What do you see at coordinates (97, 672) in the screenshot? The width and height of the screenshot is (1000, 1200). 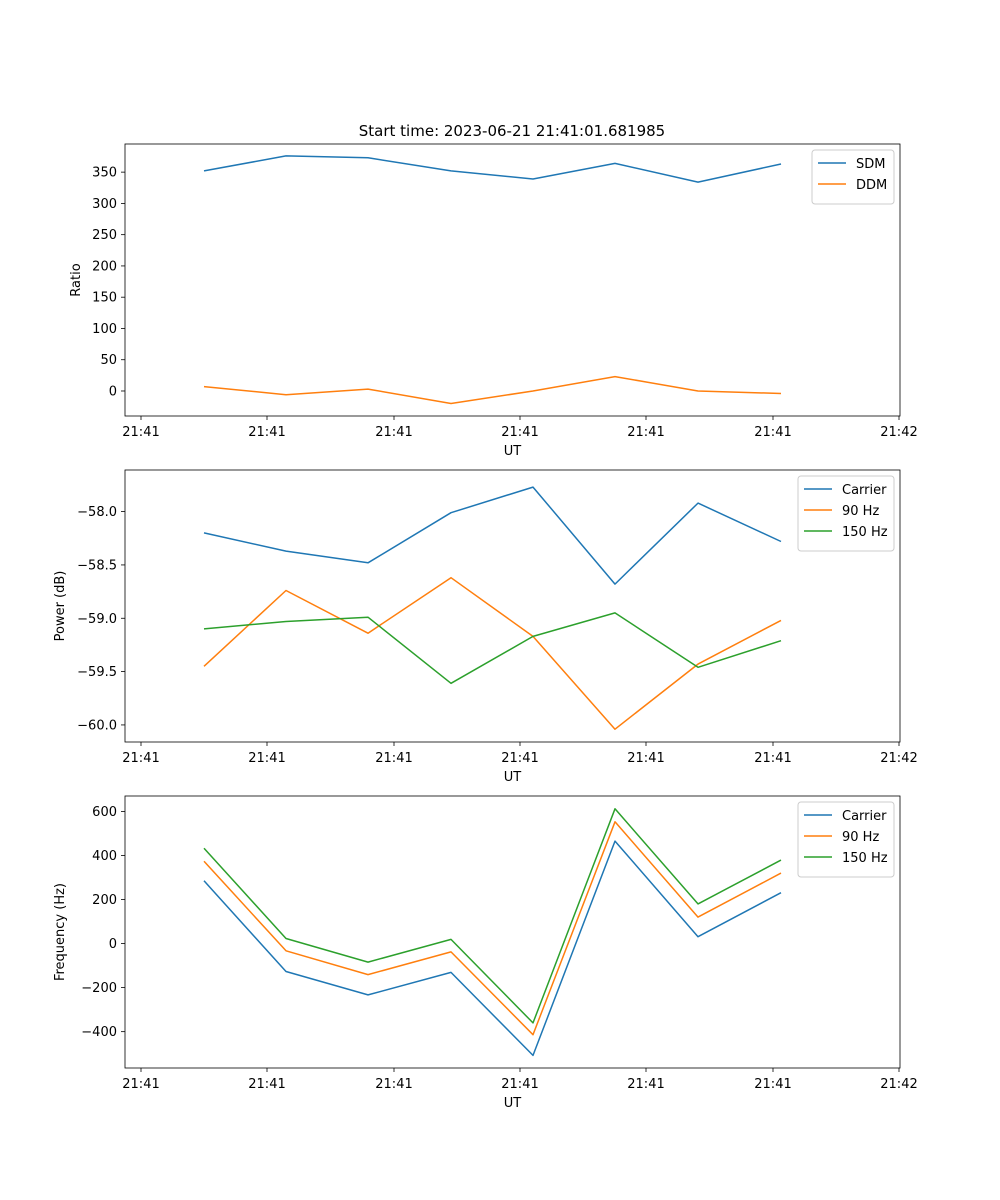 I see `y-tick-label: −59.5` at bounding box center [97, 672].